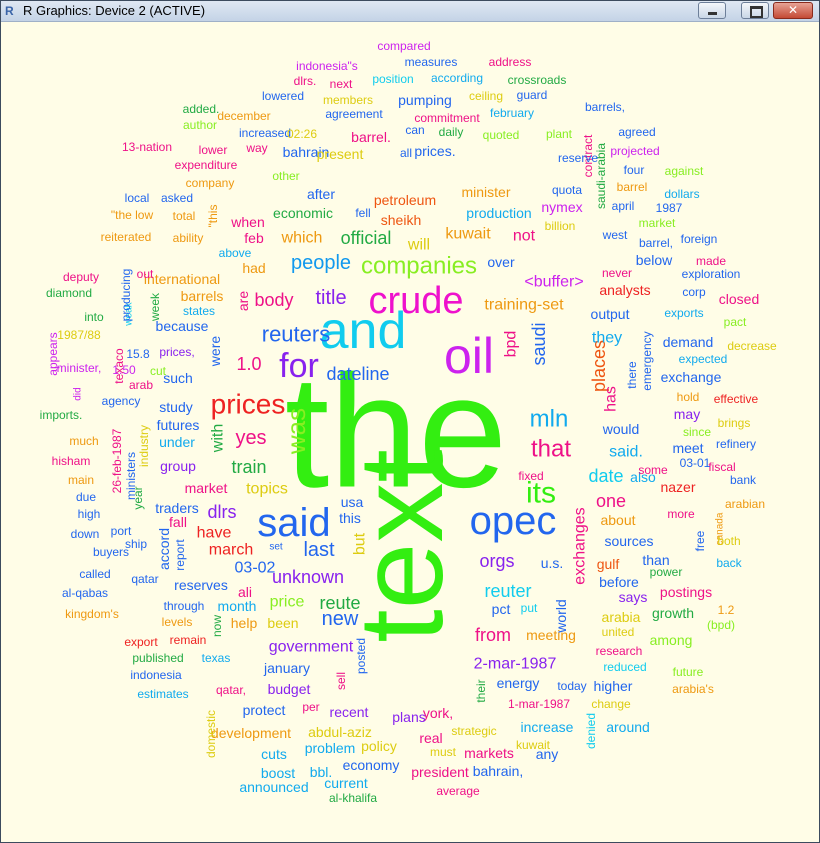 The image size is (820, 843). What do you see at coordinates (401, 220) in the screenshot?
I see `cloud-word: sheikh` at bounding box center [401, 220].